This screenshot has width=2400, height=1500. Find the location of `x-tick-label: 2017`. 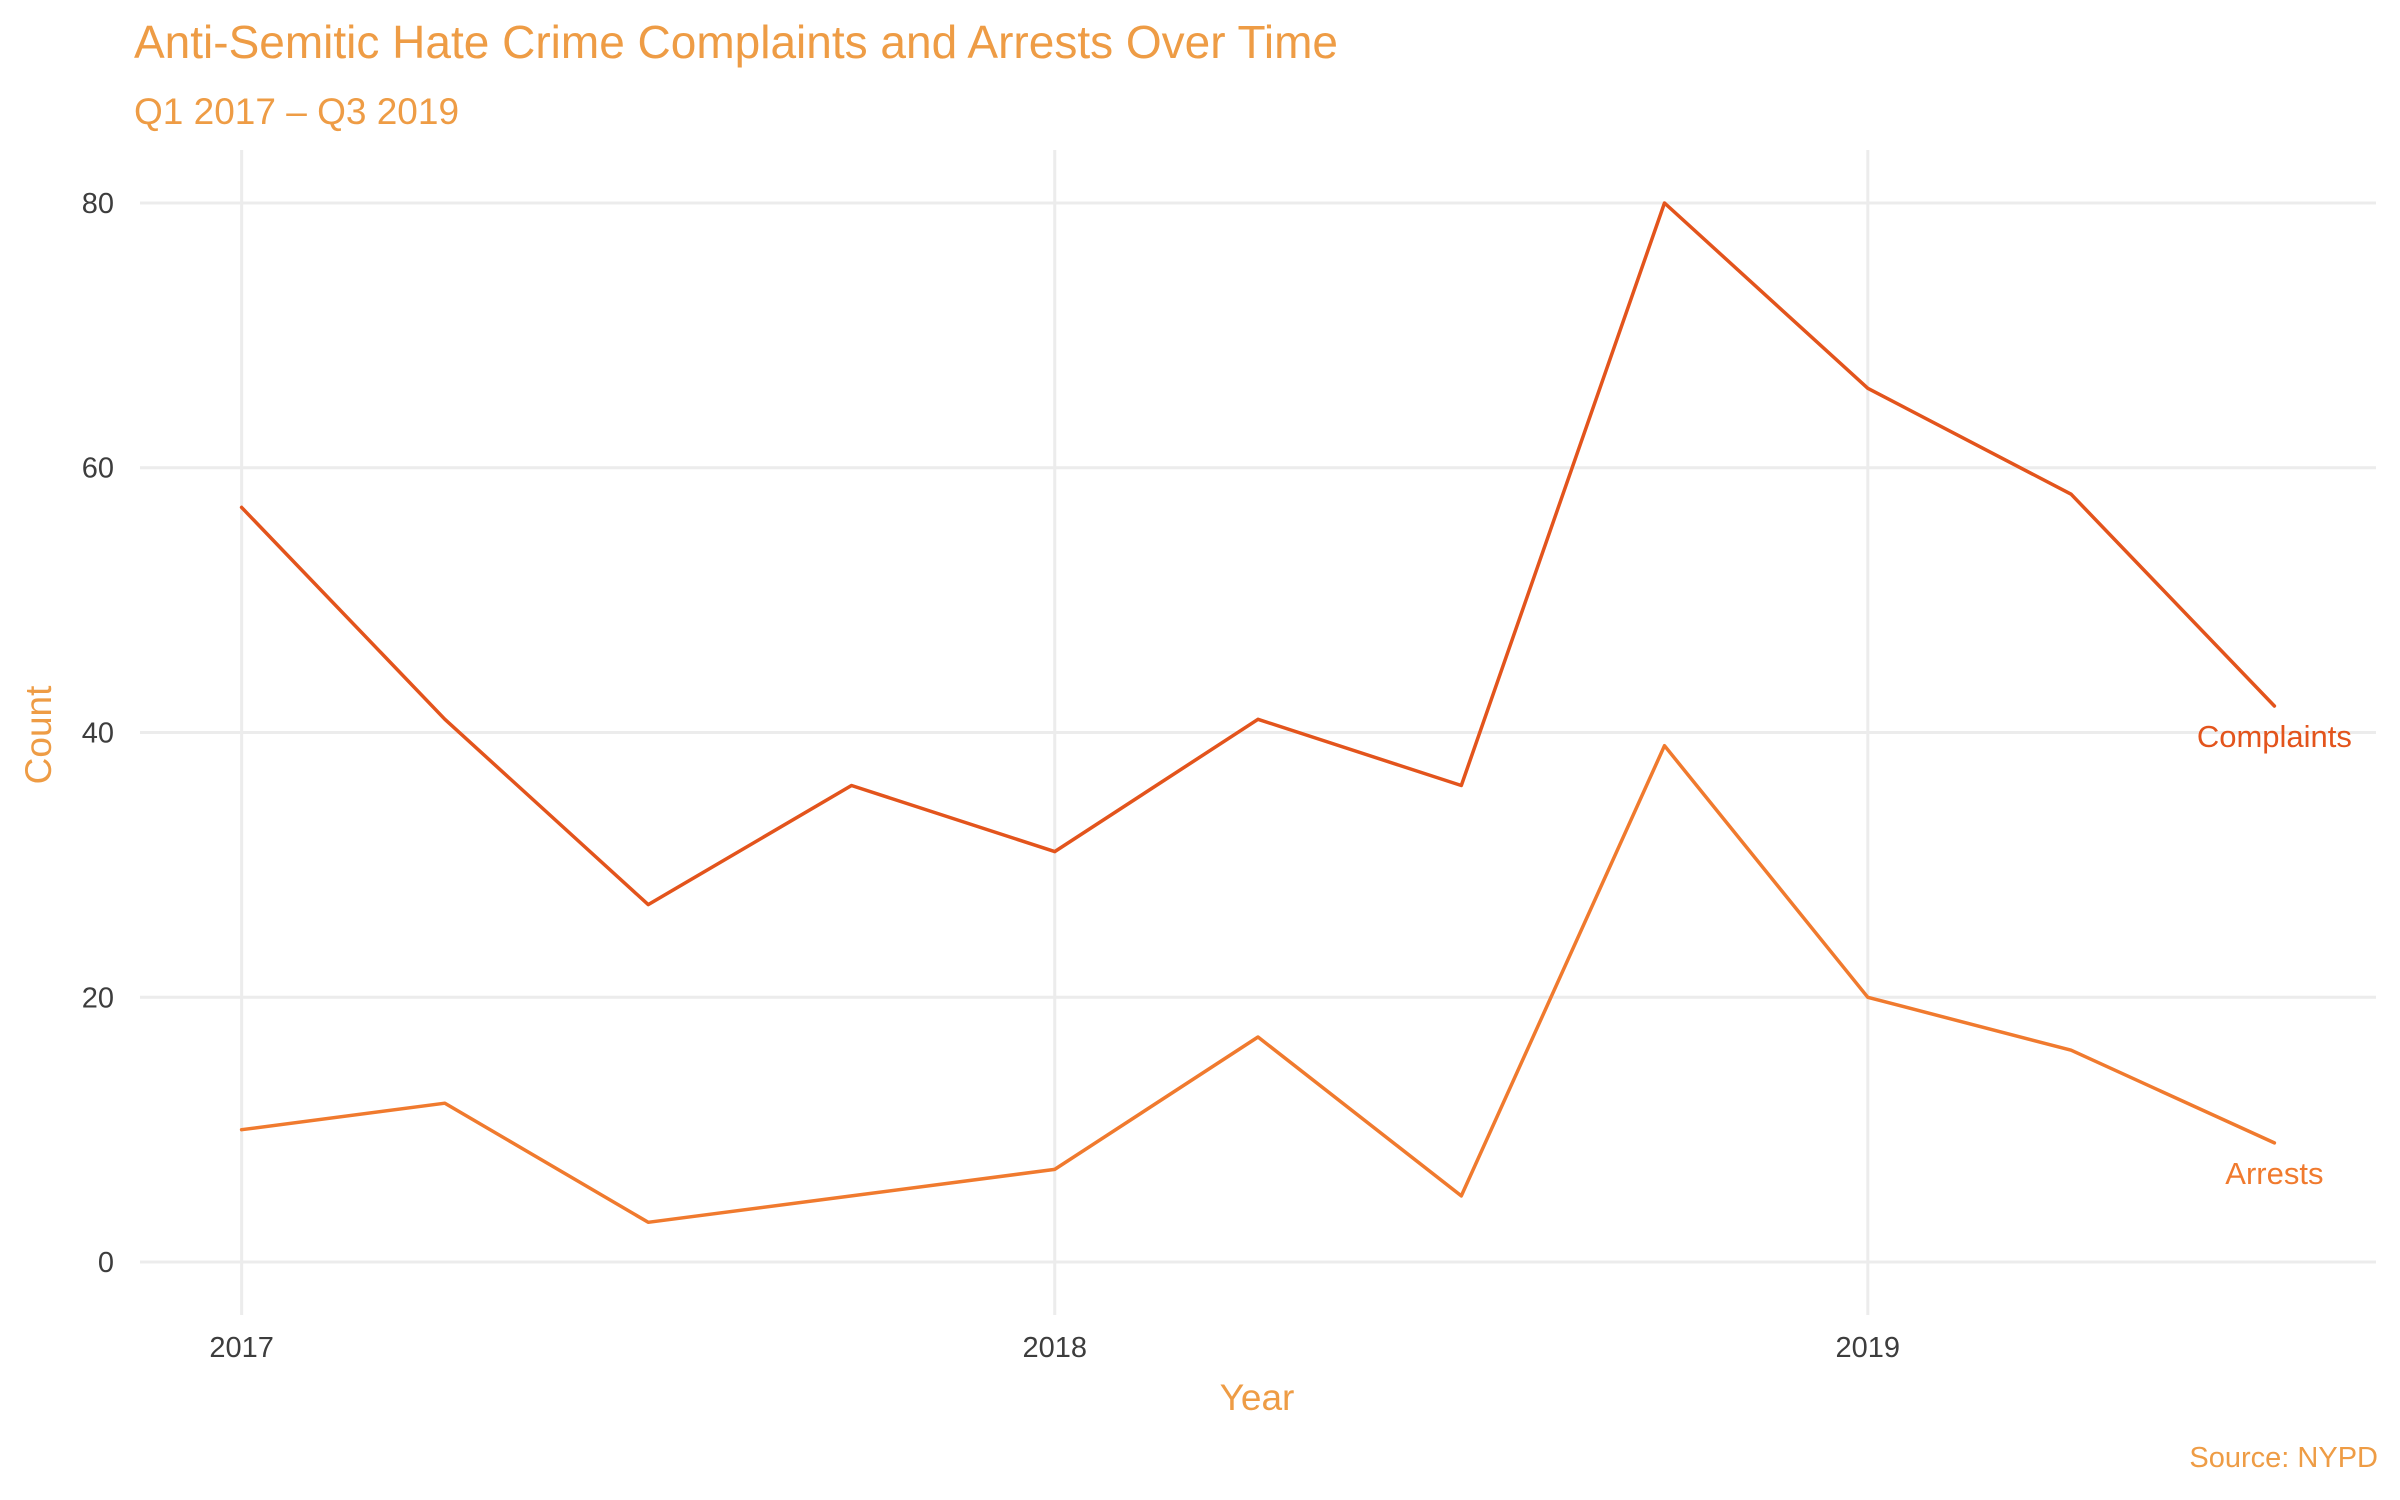

x-tick-label: 2017 is located at coordinates (241, 1348).